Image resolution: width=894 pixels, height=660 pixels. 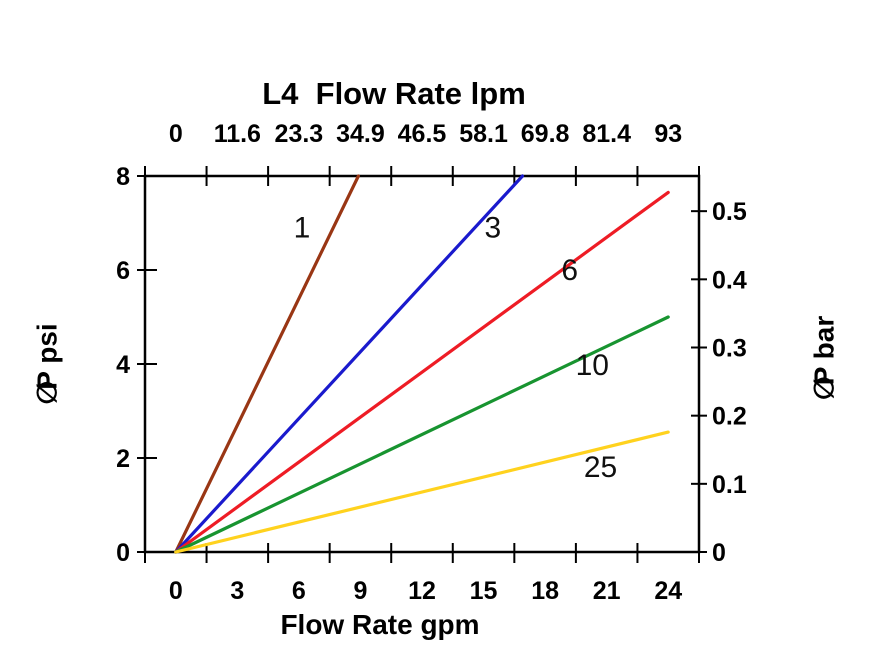 I want to click on top-axis-tick-label: 81.4, so click(x=606, y=134).